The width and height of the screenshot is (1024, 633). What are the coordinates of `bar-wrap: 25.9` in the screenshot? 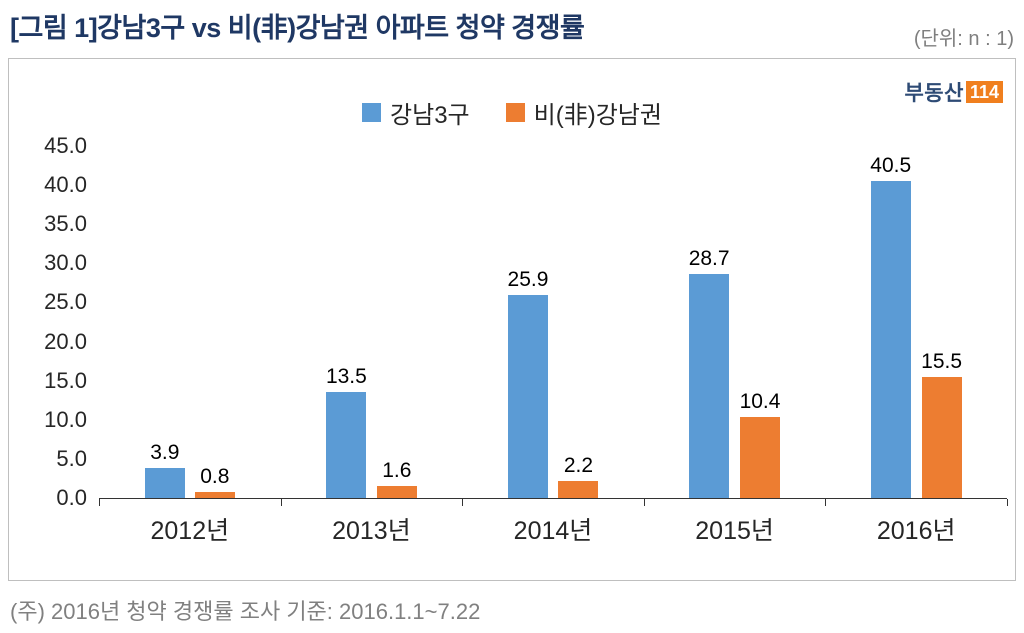 It's located at (528, 383).